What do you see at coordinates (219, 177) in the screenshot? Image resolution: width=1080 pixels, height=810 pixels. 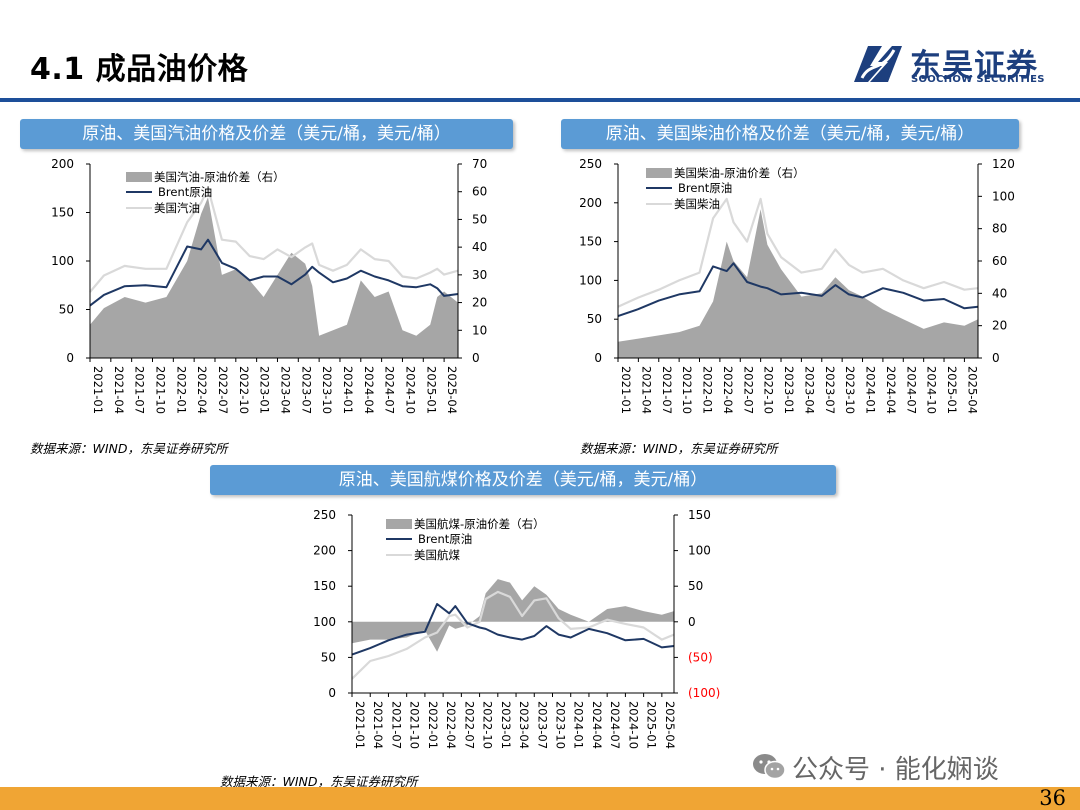 I see `chart1-legend-label-spread: 美国汽油-原油价差（右）` at bounding box center [219, 177].